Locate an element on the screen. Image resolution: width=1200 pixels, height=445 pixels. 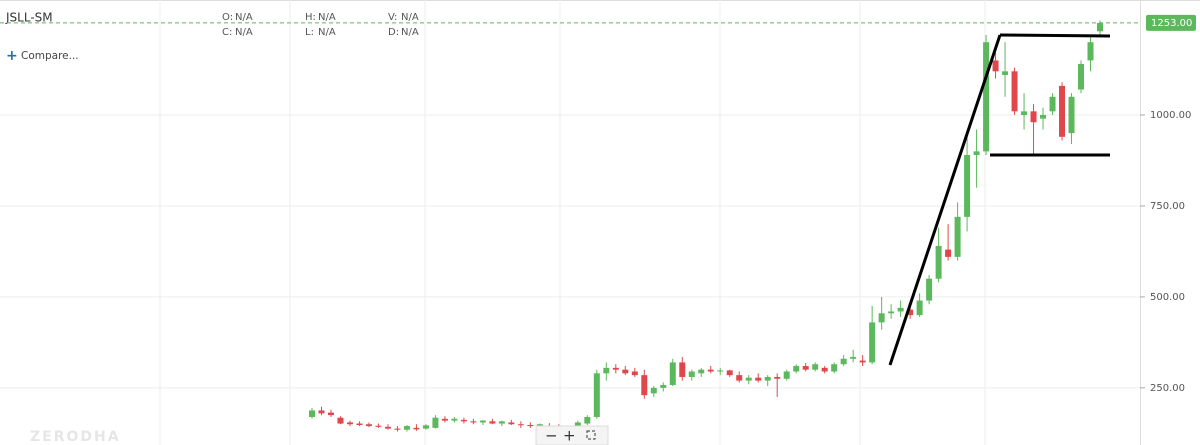
y-tick-label: 750.00 is located at coordinates (1167, 206).